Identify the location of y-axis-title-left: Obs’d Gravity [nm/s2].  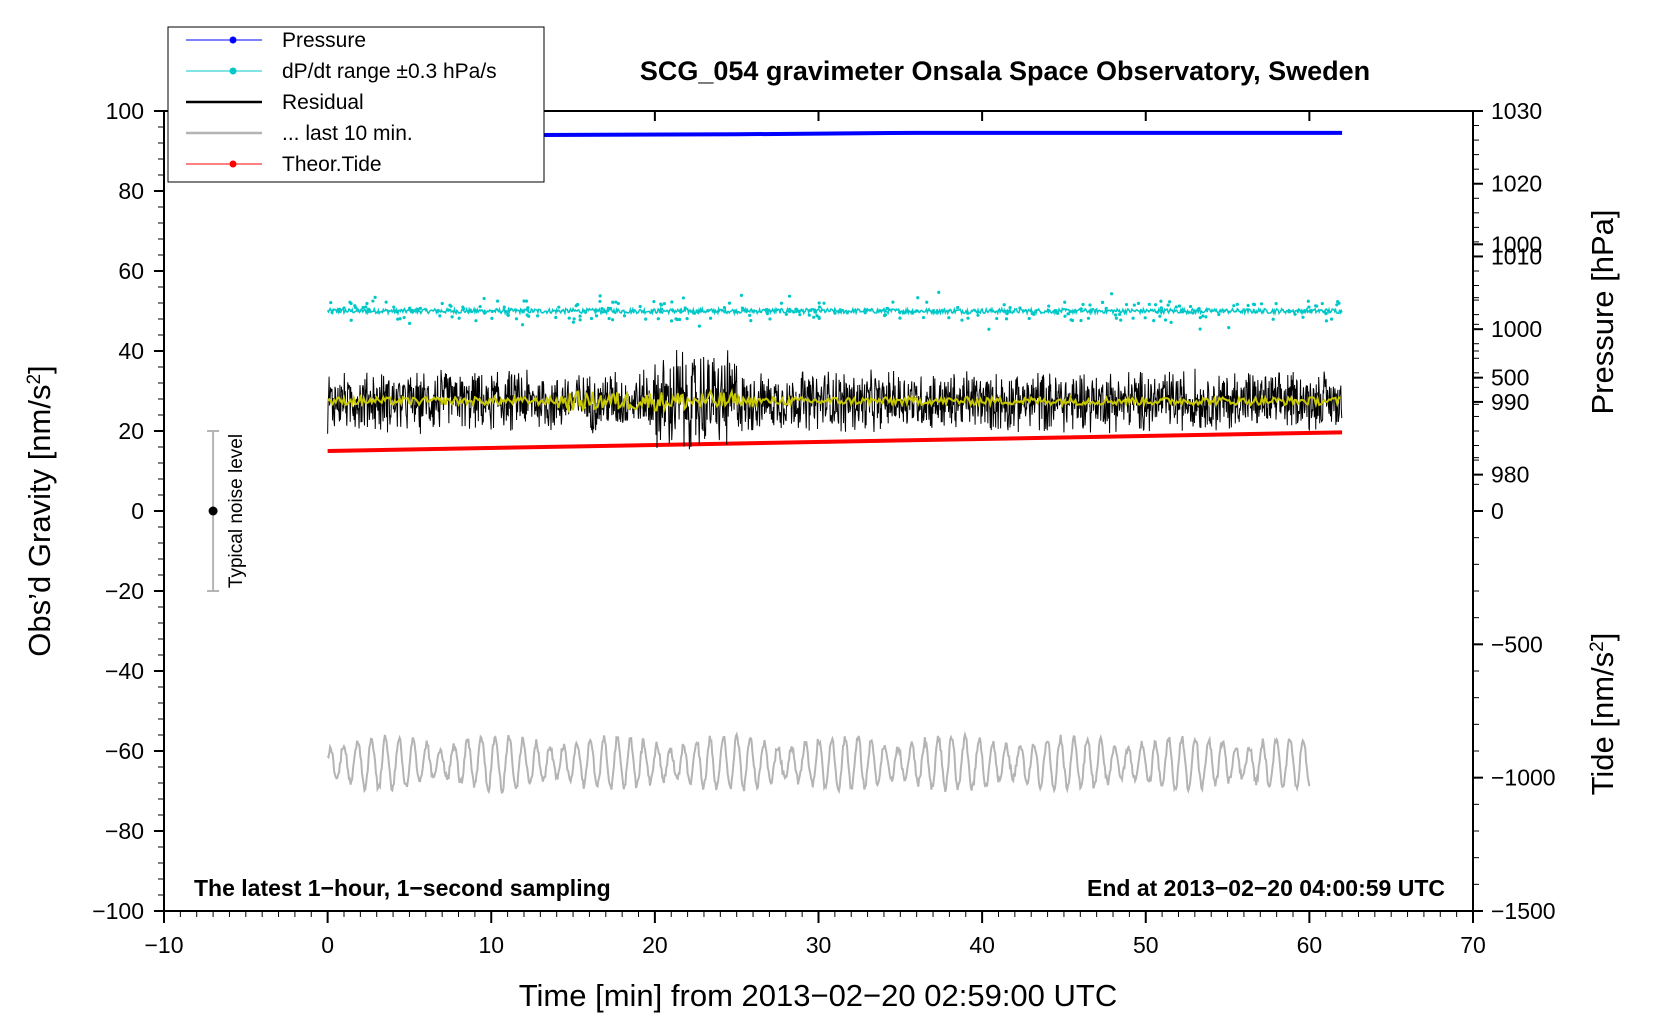
(39, 510).